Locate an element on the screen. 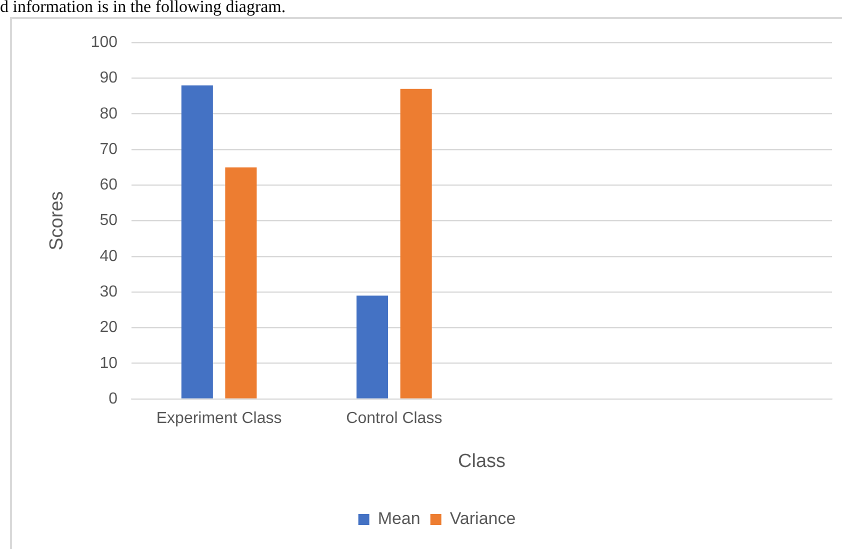 This screenshot has width=842, height=549. x-tick-label: Control Class is located at coordinates (394, 419).